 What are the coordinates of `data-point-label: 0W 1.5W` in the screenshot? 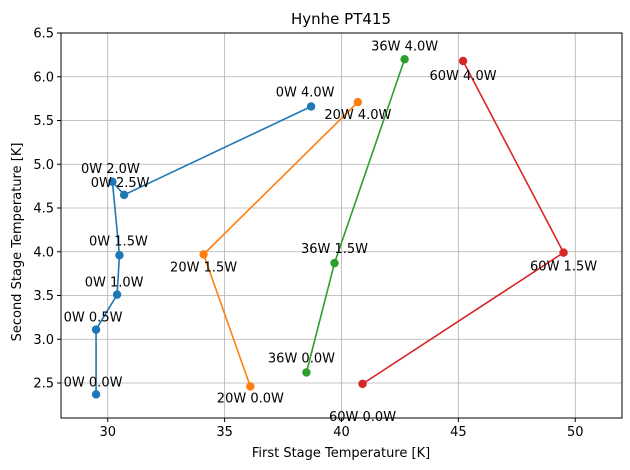 It's located at (118, 241).